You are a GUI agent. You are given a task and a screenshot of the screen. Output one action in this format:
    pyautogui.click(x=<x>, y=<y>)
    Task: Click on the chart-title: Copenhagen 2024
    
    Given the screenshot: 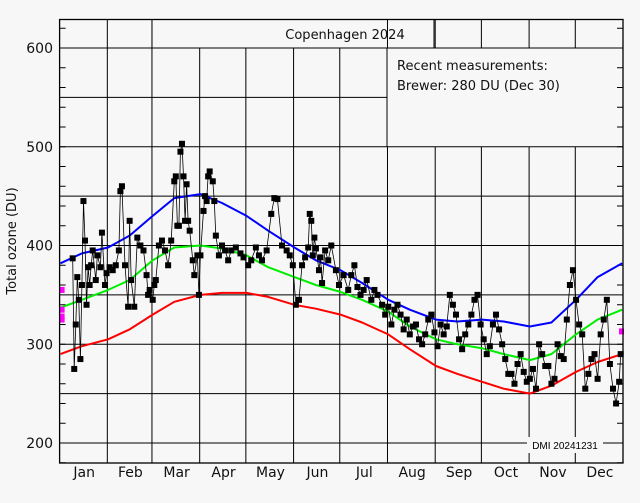 What is the action you would take?
    pyautogui.click(x=344, y=35)
    